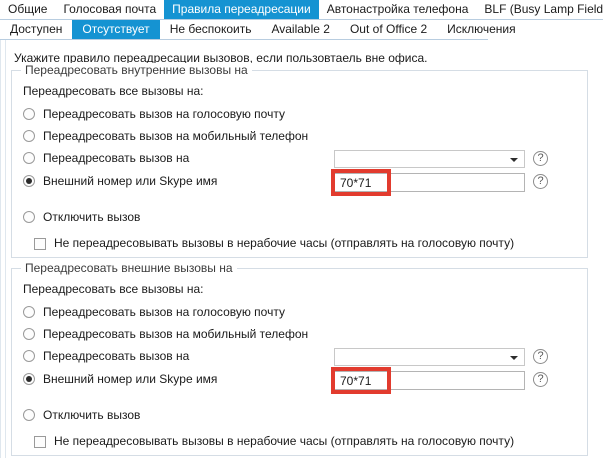  I want to click on group-external-subtitle: Переадресовать все вызовы на:, so click(113, 289).